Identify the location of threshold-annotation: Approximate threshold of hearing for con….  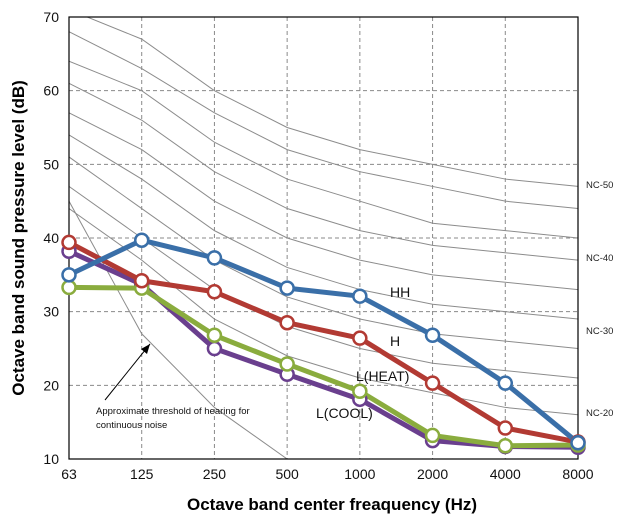
(173, 387).